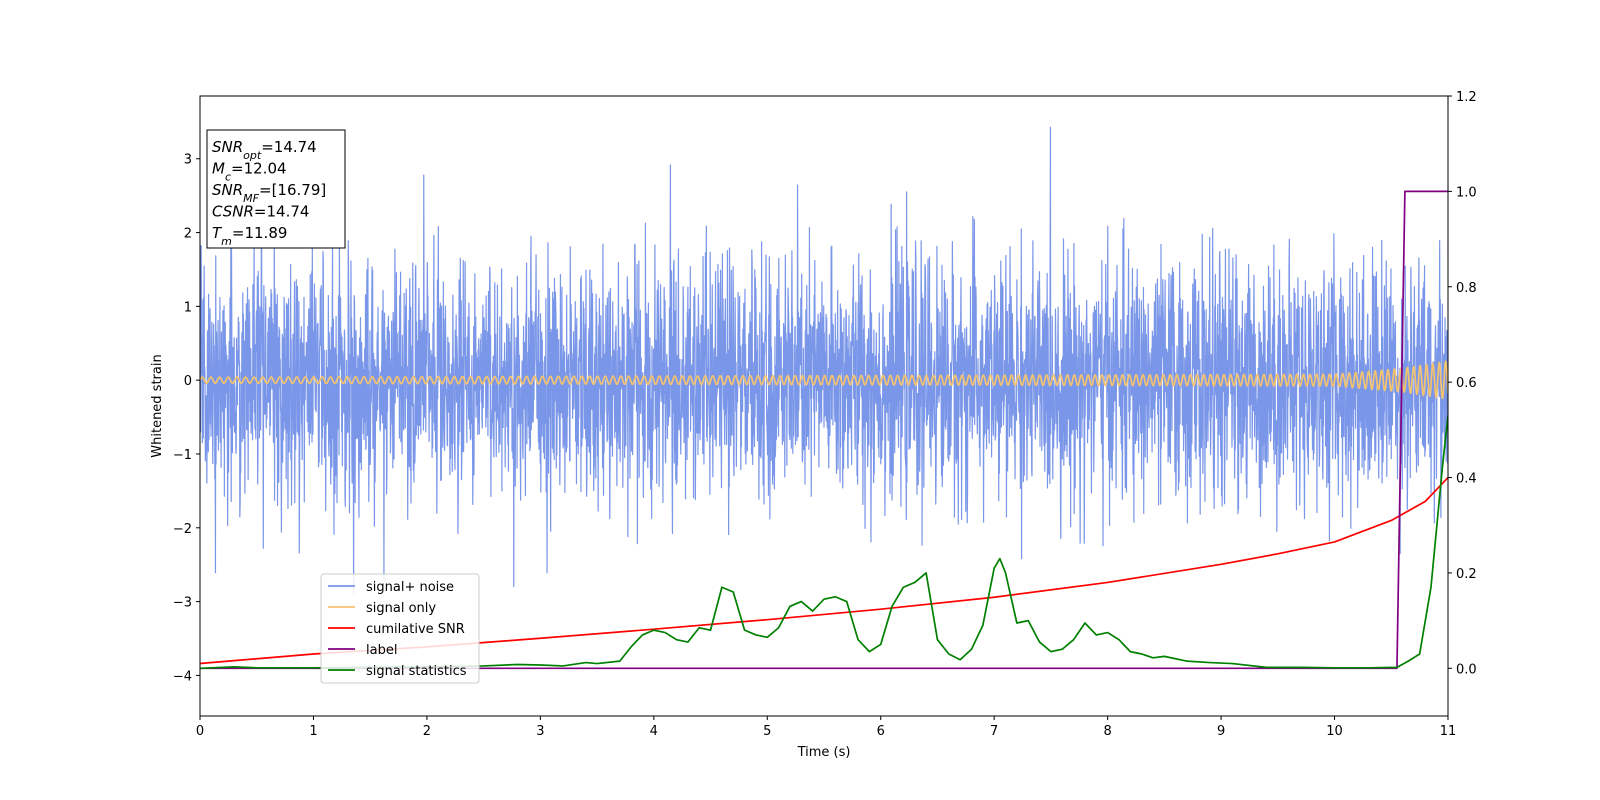 This screenshot has width=1600, height=800. I want to click on legend-label: label, so click(381, 650).